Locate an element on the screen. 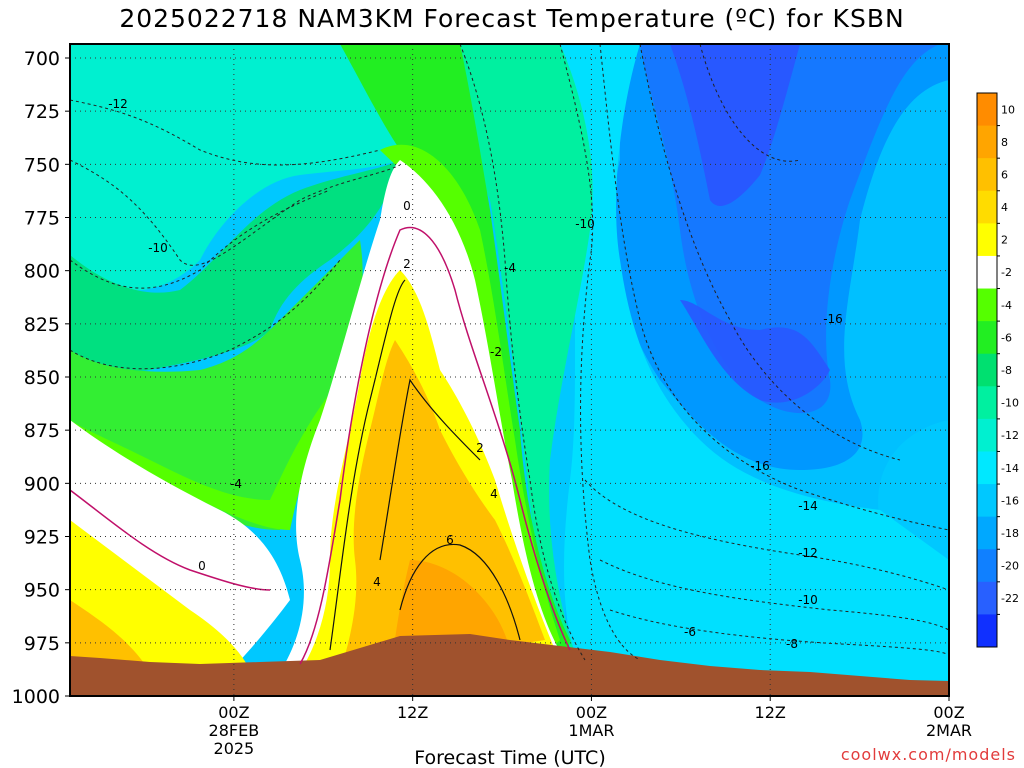 The height and width of the screenshot is (768, 1024). y-axis: 700 725 750 775 800 825 850 875 900 925 950 975 1000 is located at coordinates (41, 378).